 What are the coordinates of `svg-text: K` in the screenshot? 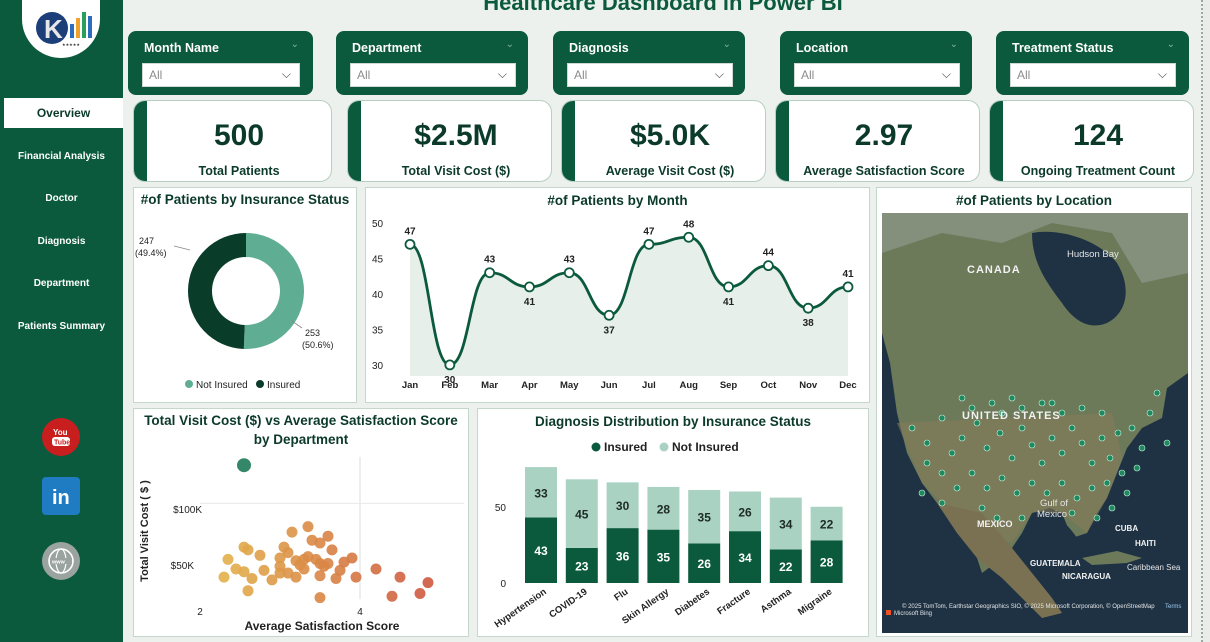 It's located at (53, 29).